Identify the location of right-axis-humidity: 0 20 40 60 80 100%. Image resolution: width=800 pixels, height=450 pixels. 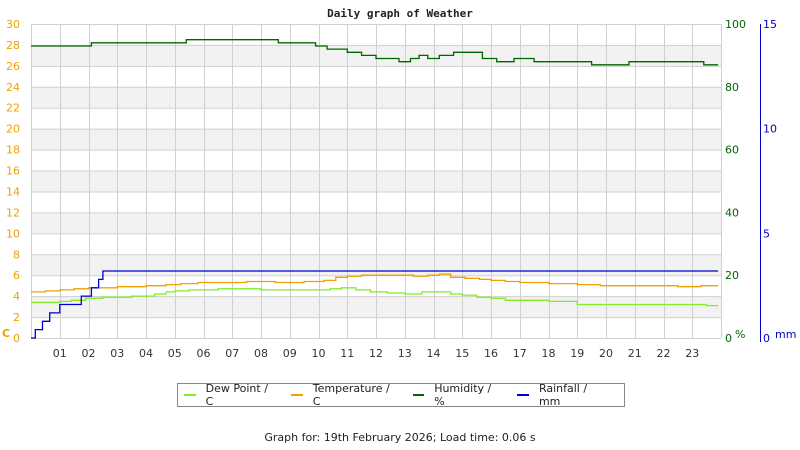
(735, 181).